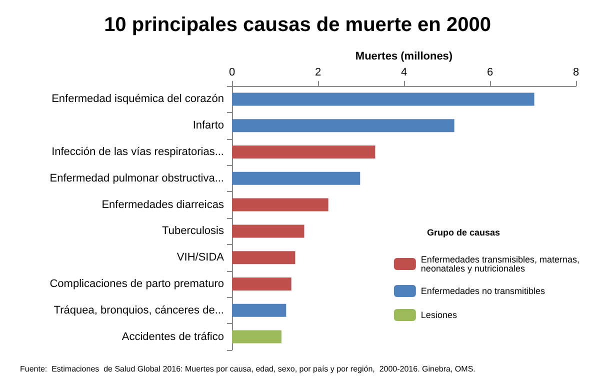  Describe the element at coordinates (318, 72) in the screenshot. I see `x-tick-label: 2` at that location.